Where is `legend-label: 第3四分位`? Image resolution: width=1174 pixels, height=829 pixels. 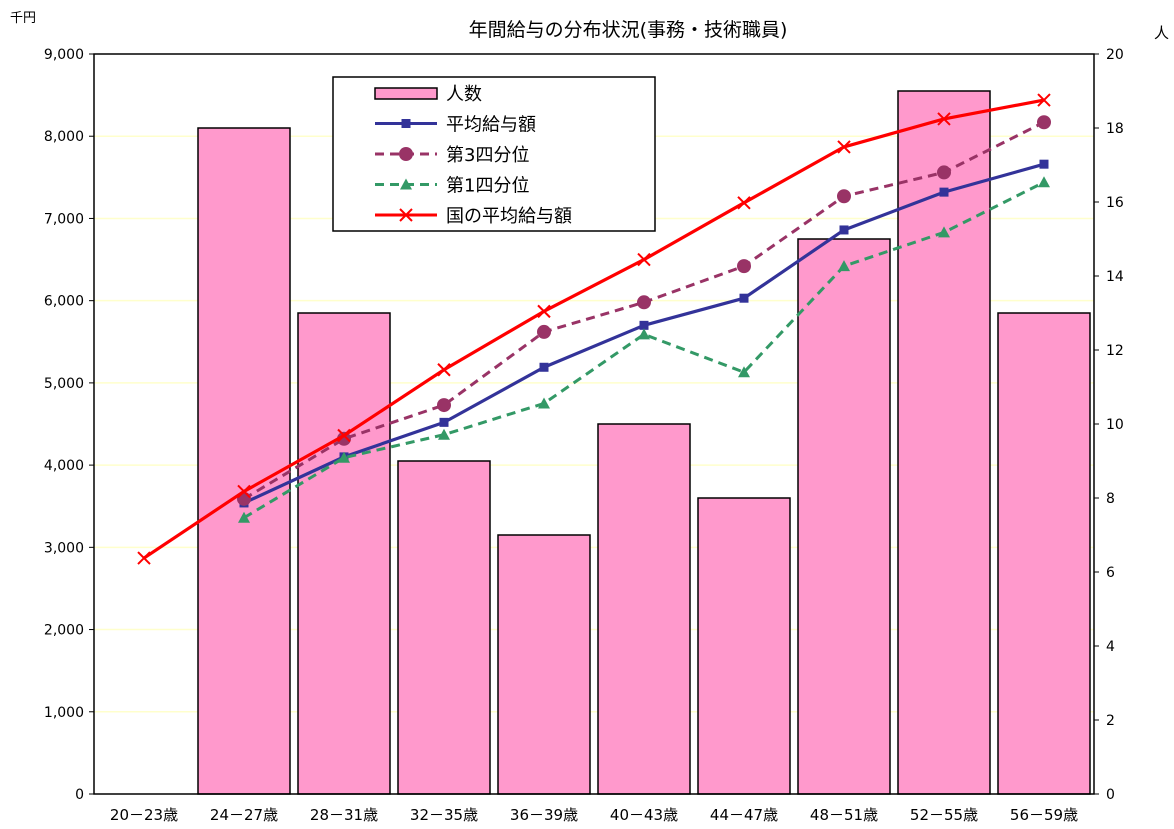
legend-label: 第3四分位 is located at coordinates (487, 155).